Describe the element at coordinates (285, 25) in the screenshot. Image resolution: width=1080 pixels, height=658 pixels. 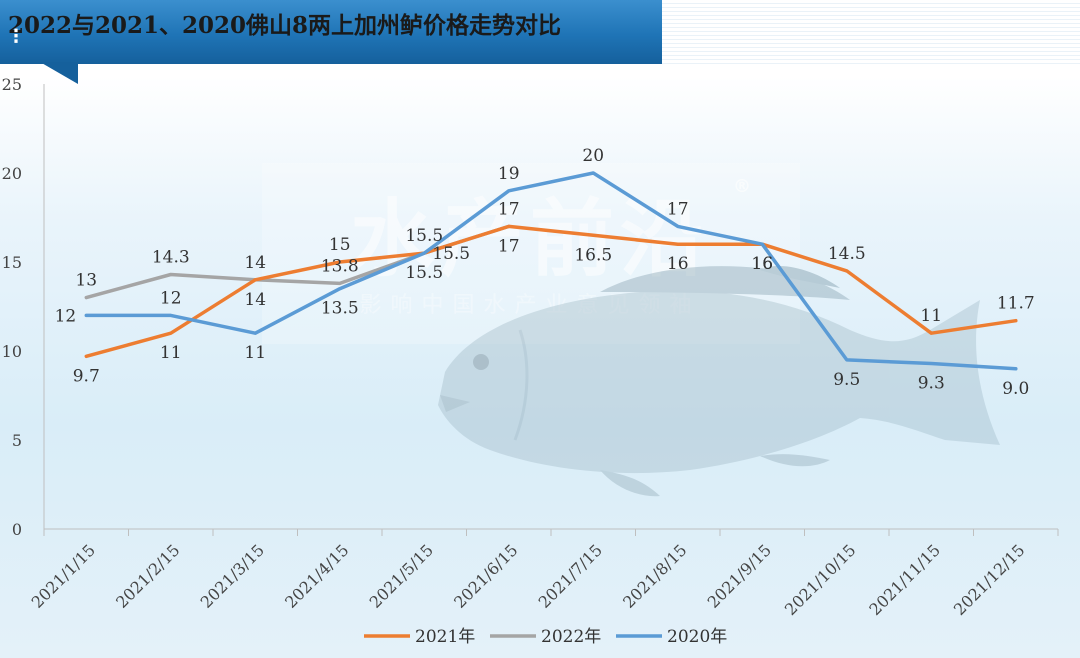
I see `chart-title: 2022与2021、2020佛山8两上加州鲈价格走势对比` at that location.